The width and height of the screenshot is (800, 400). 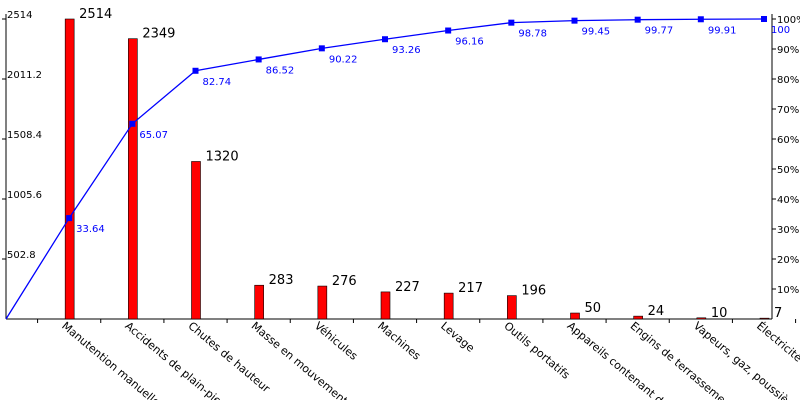 I want to click on category-label: Levage, so click(x=457, y=337).